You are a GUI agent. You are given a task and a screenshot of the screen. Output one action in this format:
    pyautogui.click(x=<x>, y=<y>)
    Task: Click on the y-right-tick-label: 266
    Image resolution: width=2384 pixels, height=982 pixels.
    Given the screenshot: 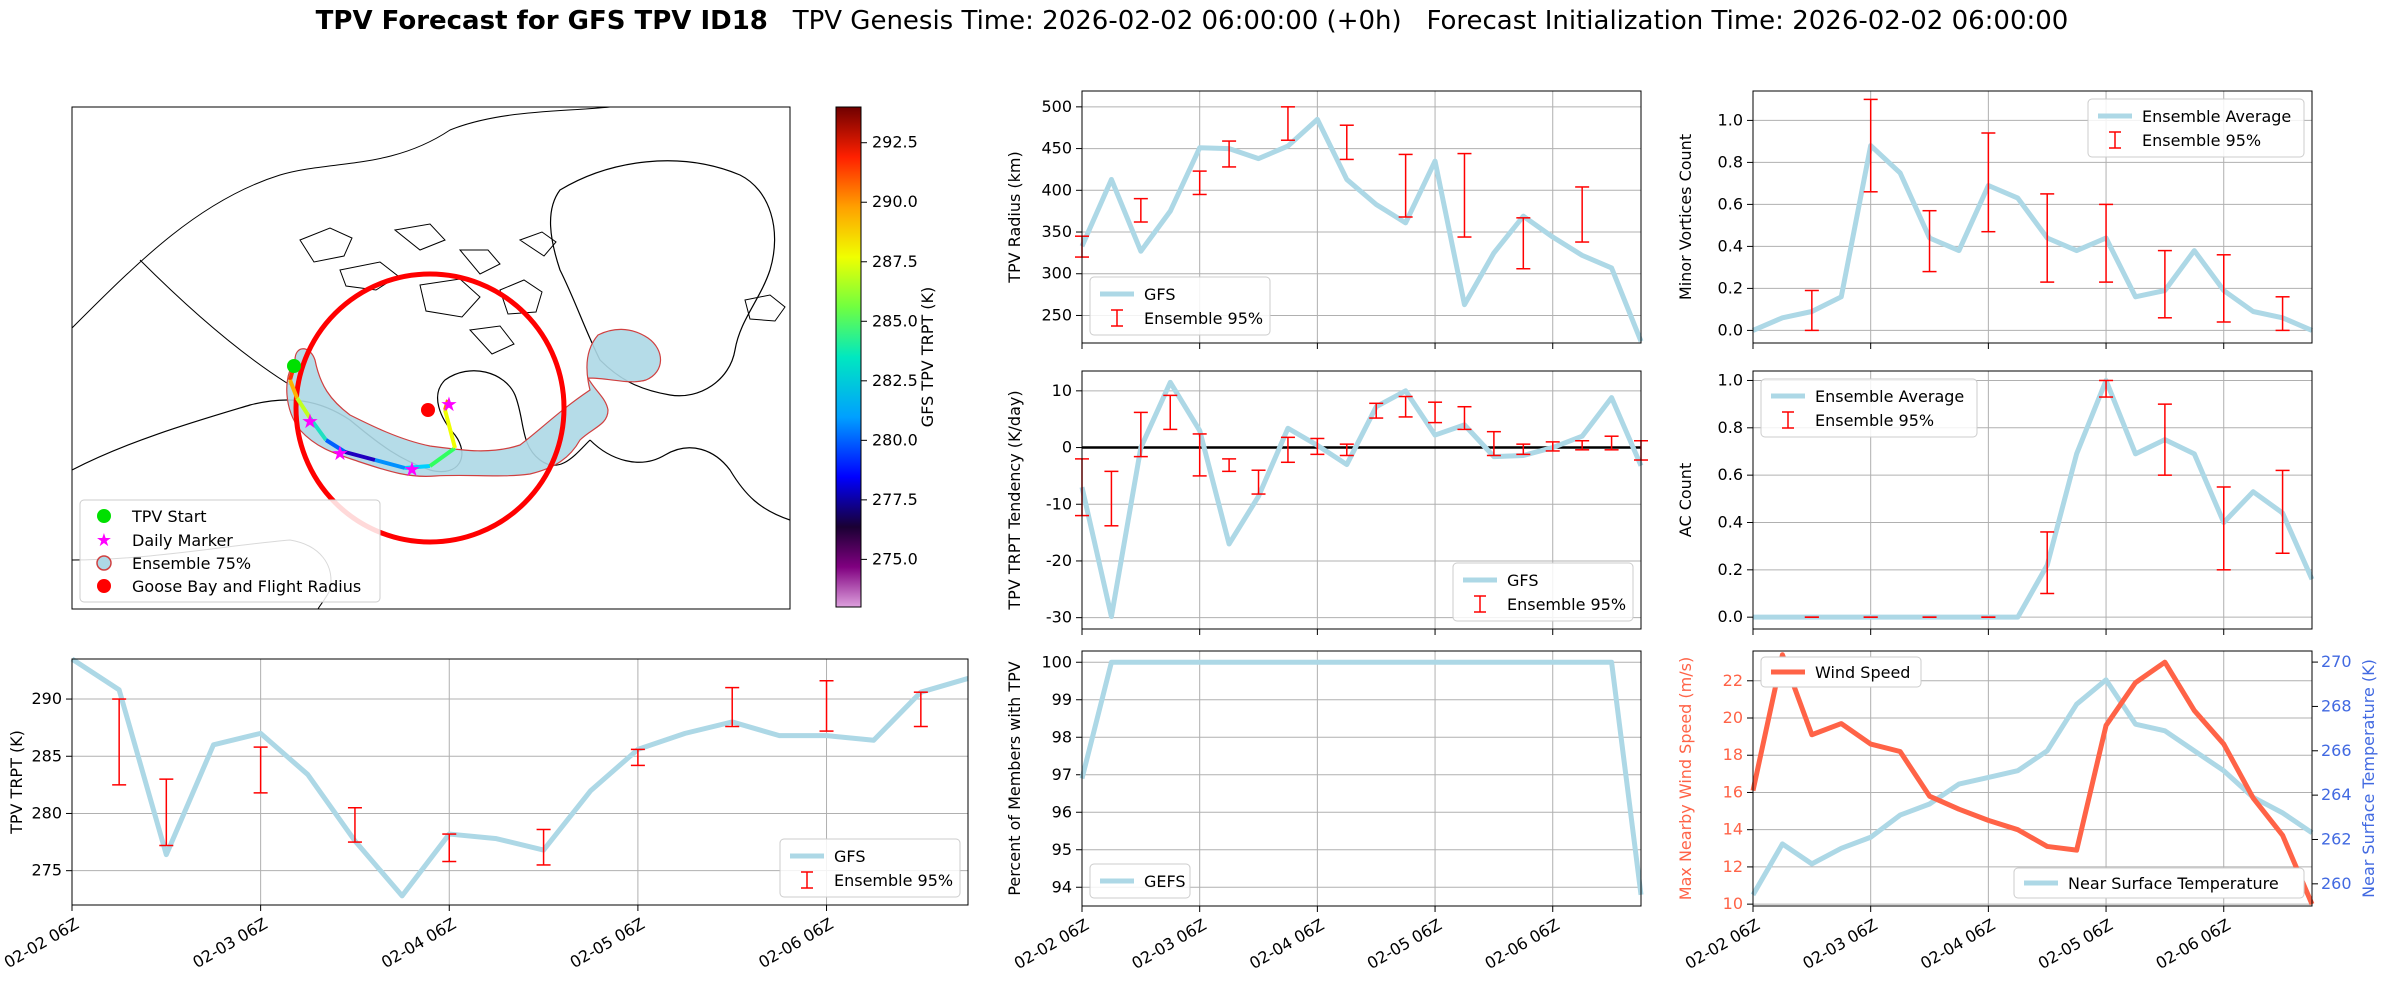 What is the action you would take?
    pyautogui.click(x=2336, y=750)
    